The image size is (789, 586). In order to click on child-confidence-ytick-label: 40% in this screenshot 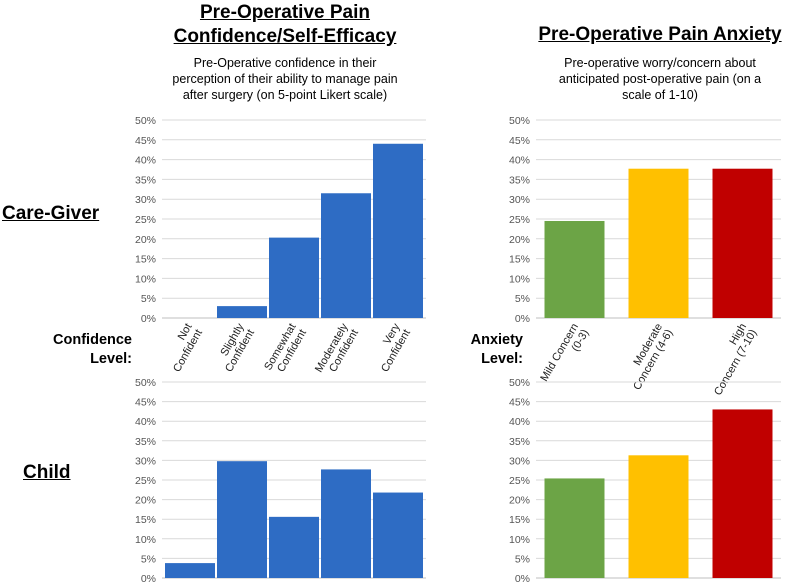, I will do `click(145, 422)`.